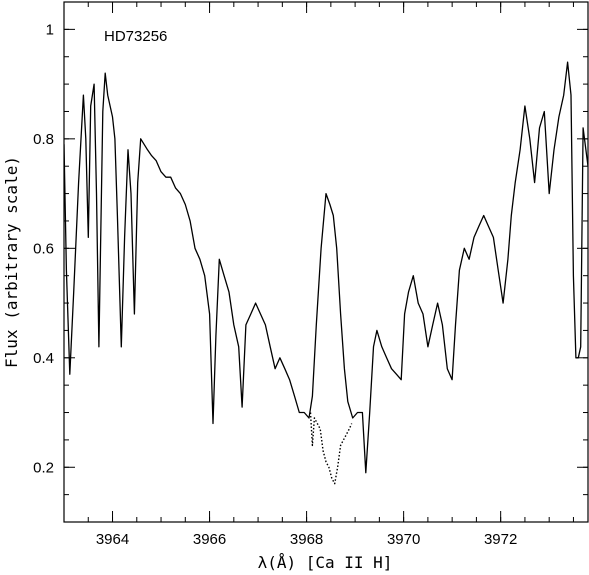  What do you see at coordinates (43, 467) in the screenshot?
I see `y-tick-label: 0.2` at bounding box center [43, 467].